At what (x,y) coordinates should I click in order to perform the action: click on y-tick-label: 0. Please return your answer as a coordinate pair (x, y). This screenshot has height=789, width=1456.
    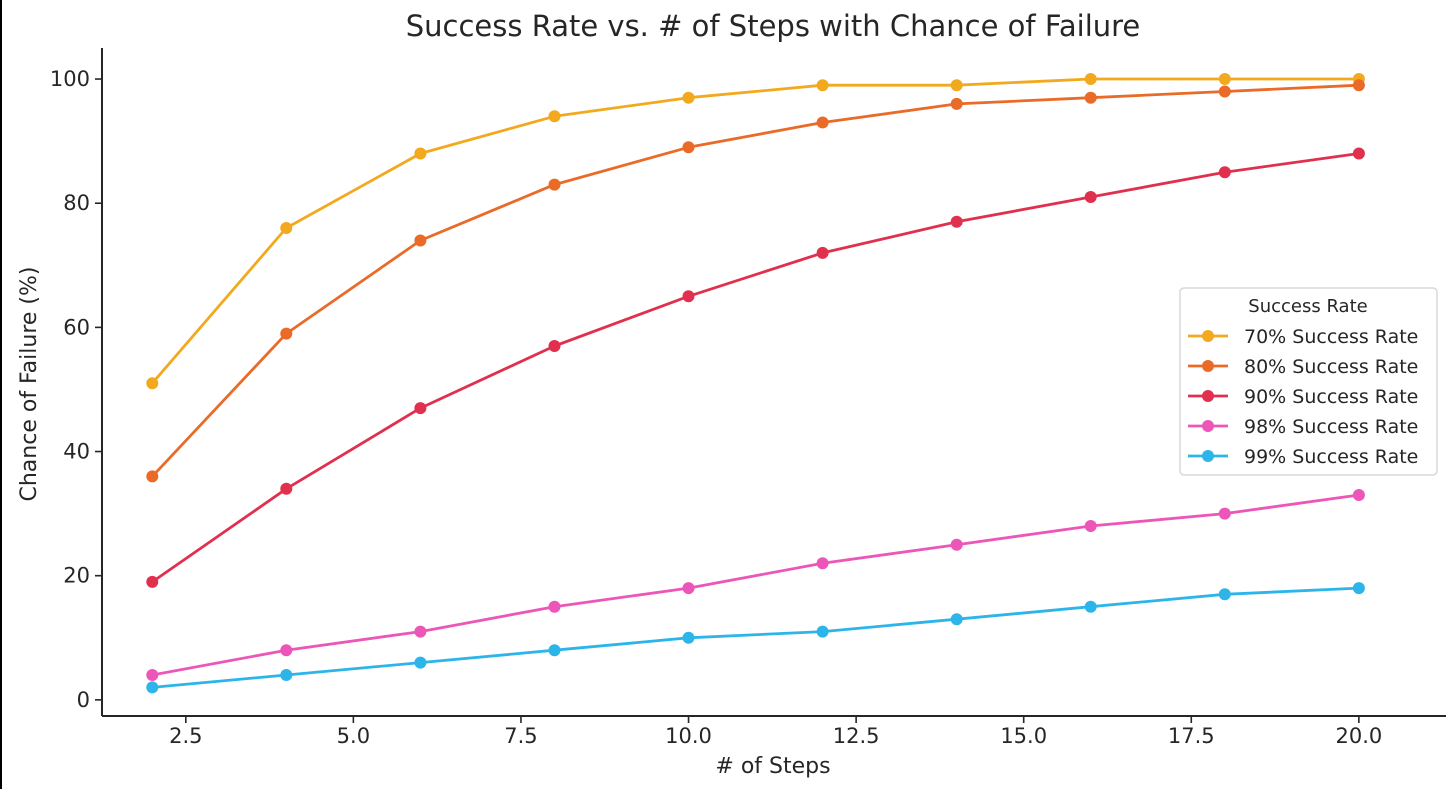
    Looking at the image, I should click on (83, 700).